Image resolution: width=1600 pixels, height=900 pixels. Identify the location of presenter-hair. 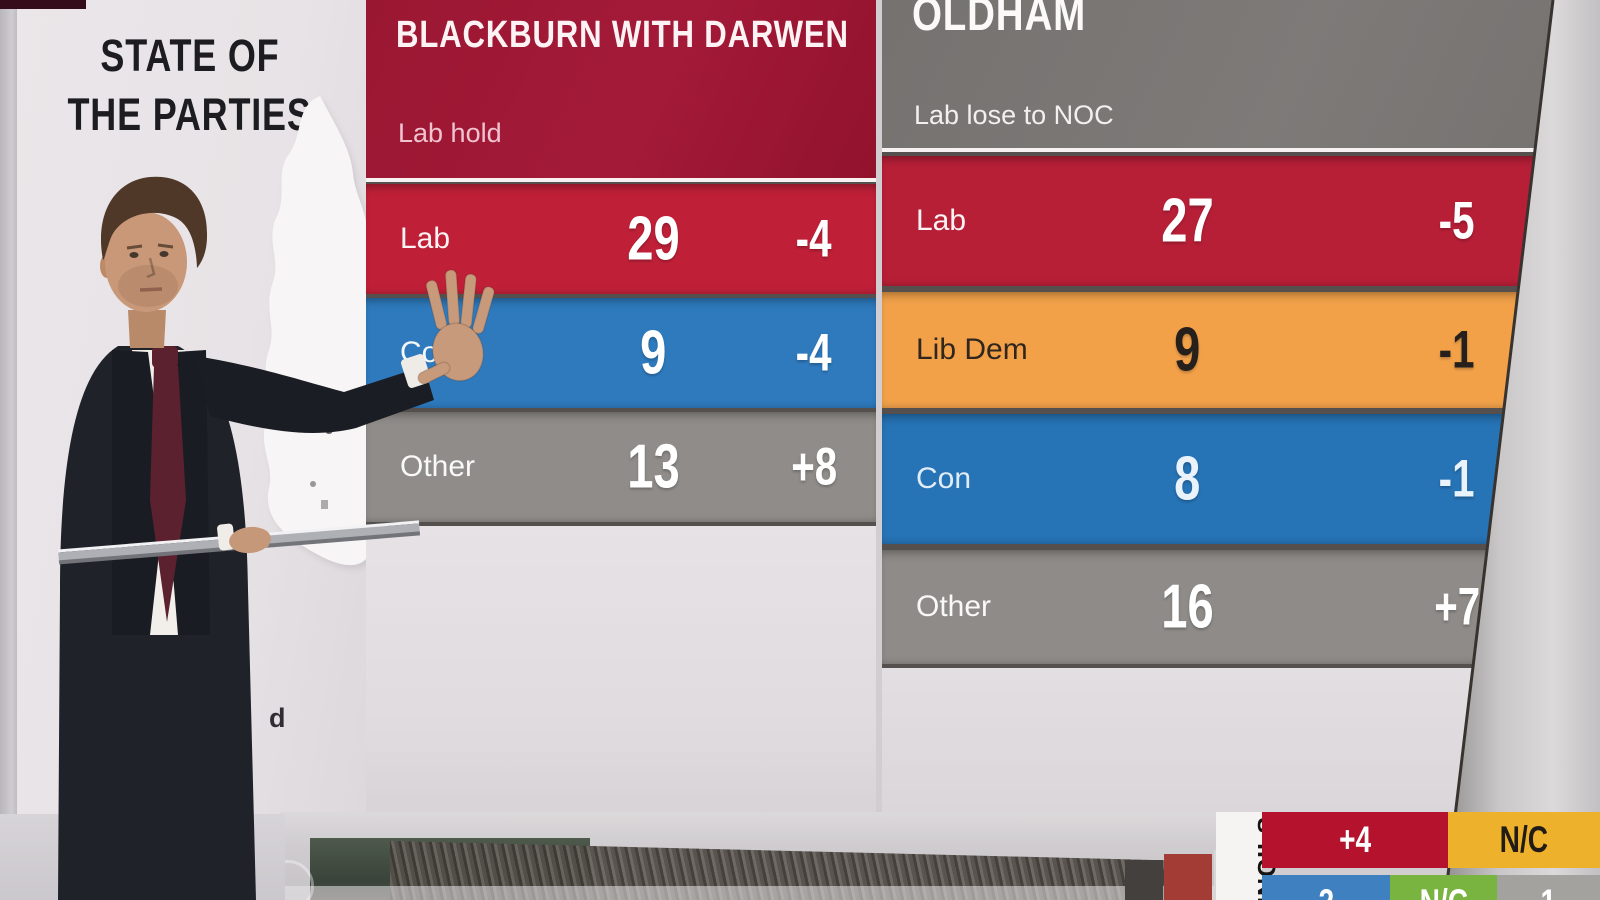
(154, 222).